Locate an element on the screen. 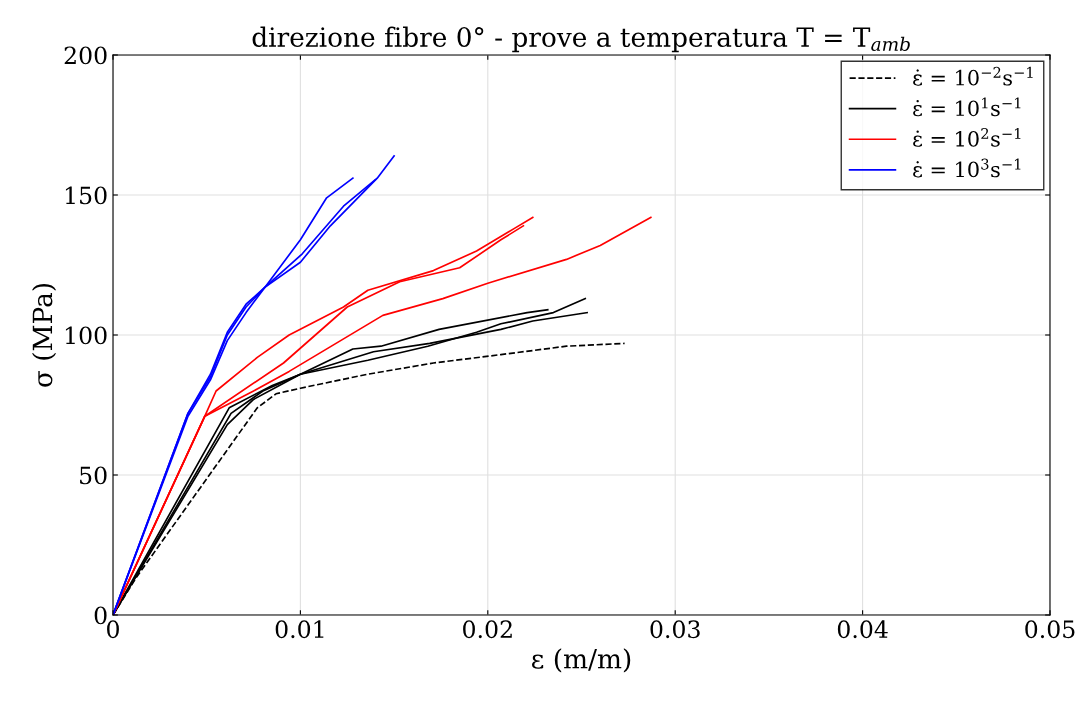  x-tick-label: 0.02 is located at coordinates (487, 629).